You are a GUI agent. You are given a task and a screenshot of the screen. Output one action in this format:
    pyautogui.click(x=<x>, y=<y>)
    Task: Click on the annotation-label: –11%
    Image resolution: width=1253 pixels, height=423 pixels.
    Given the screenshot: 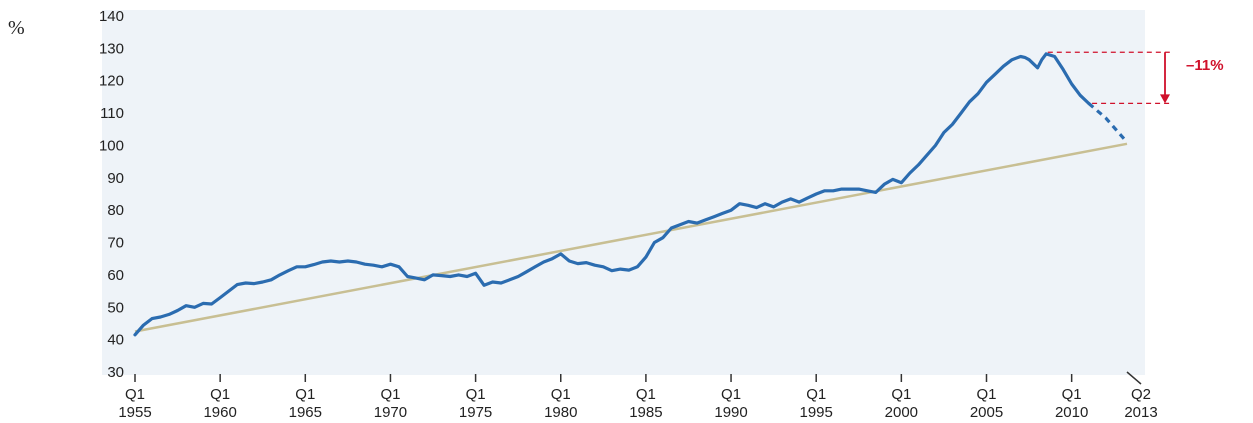 What is the action you would take?
    pyautogui.click(x=1205, y=65)
    